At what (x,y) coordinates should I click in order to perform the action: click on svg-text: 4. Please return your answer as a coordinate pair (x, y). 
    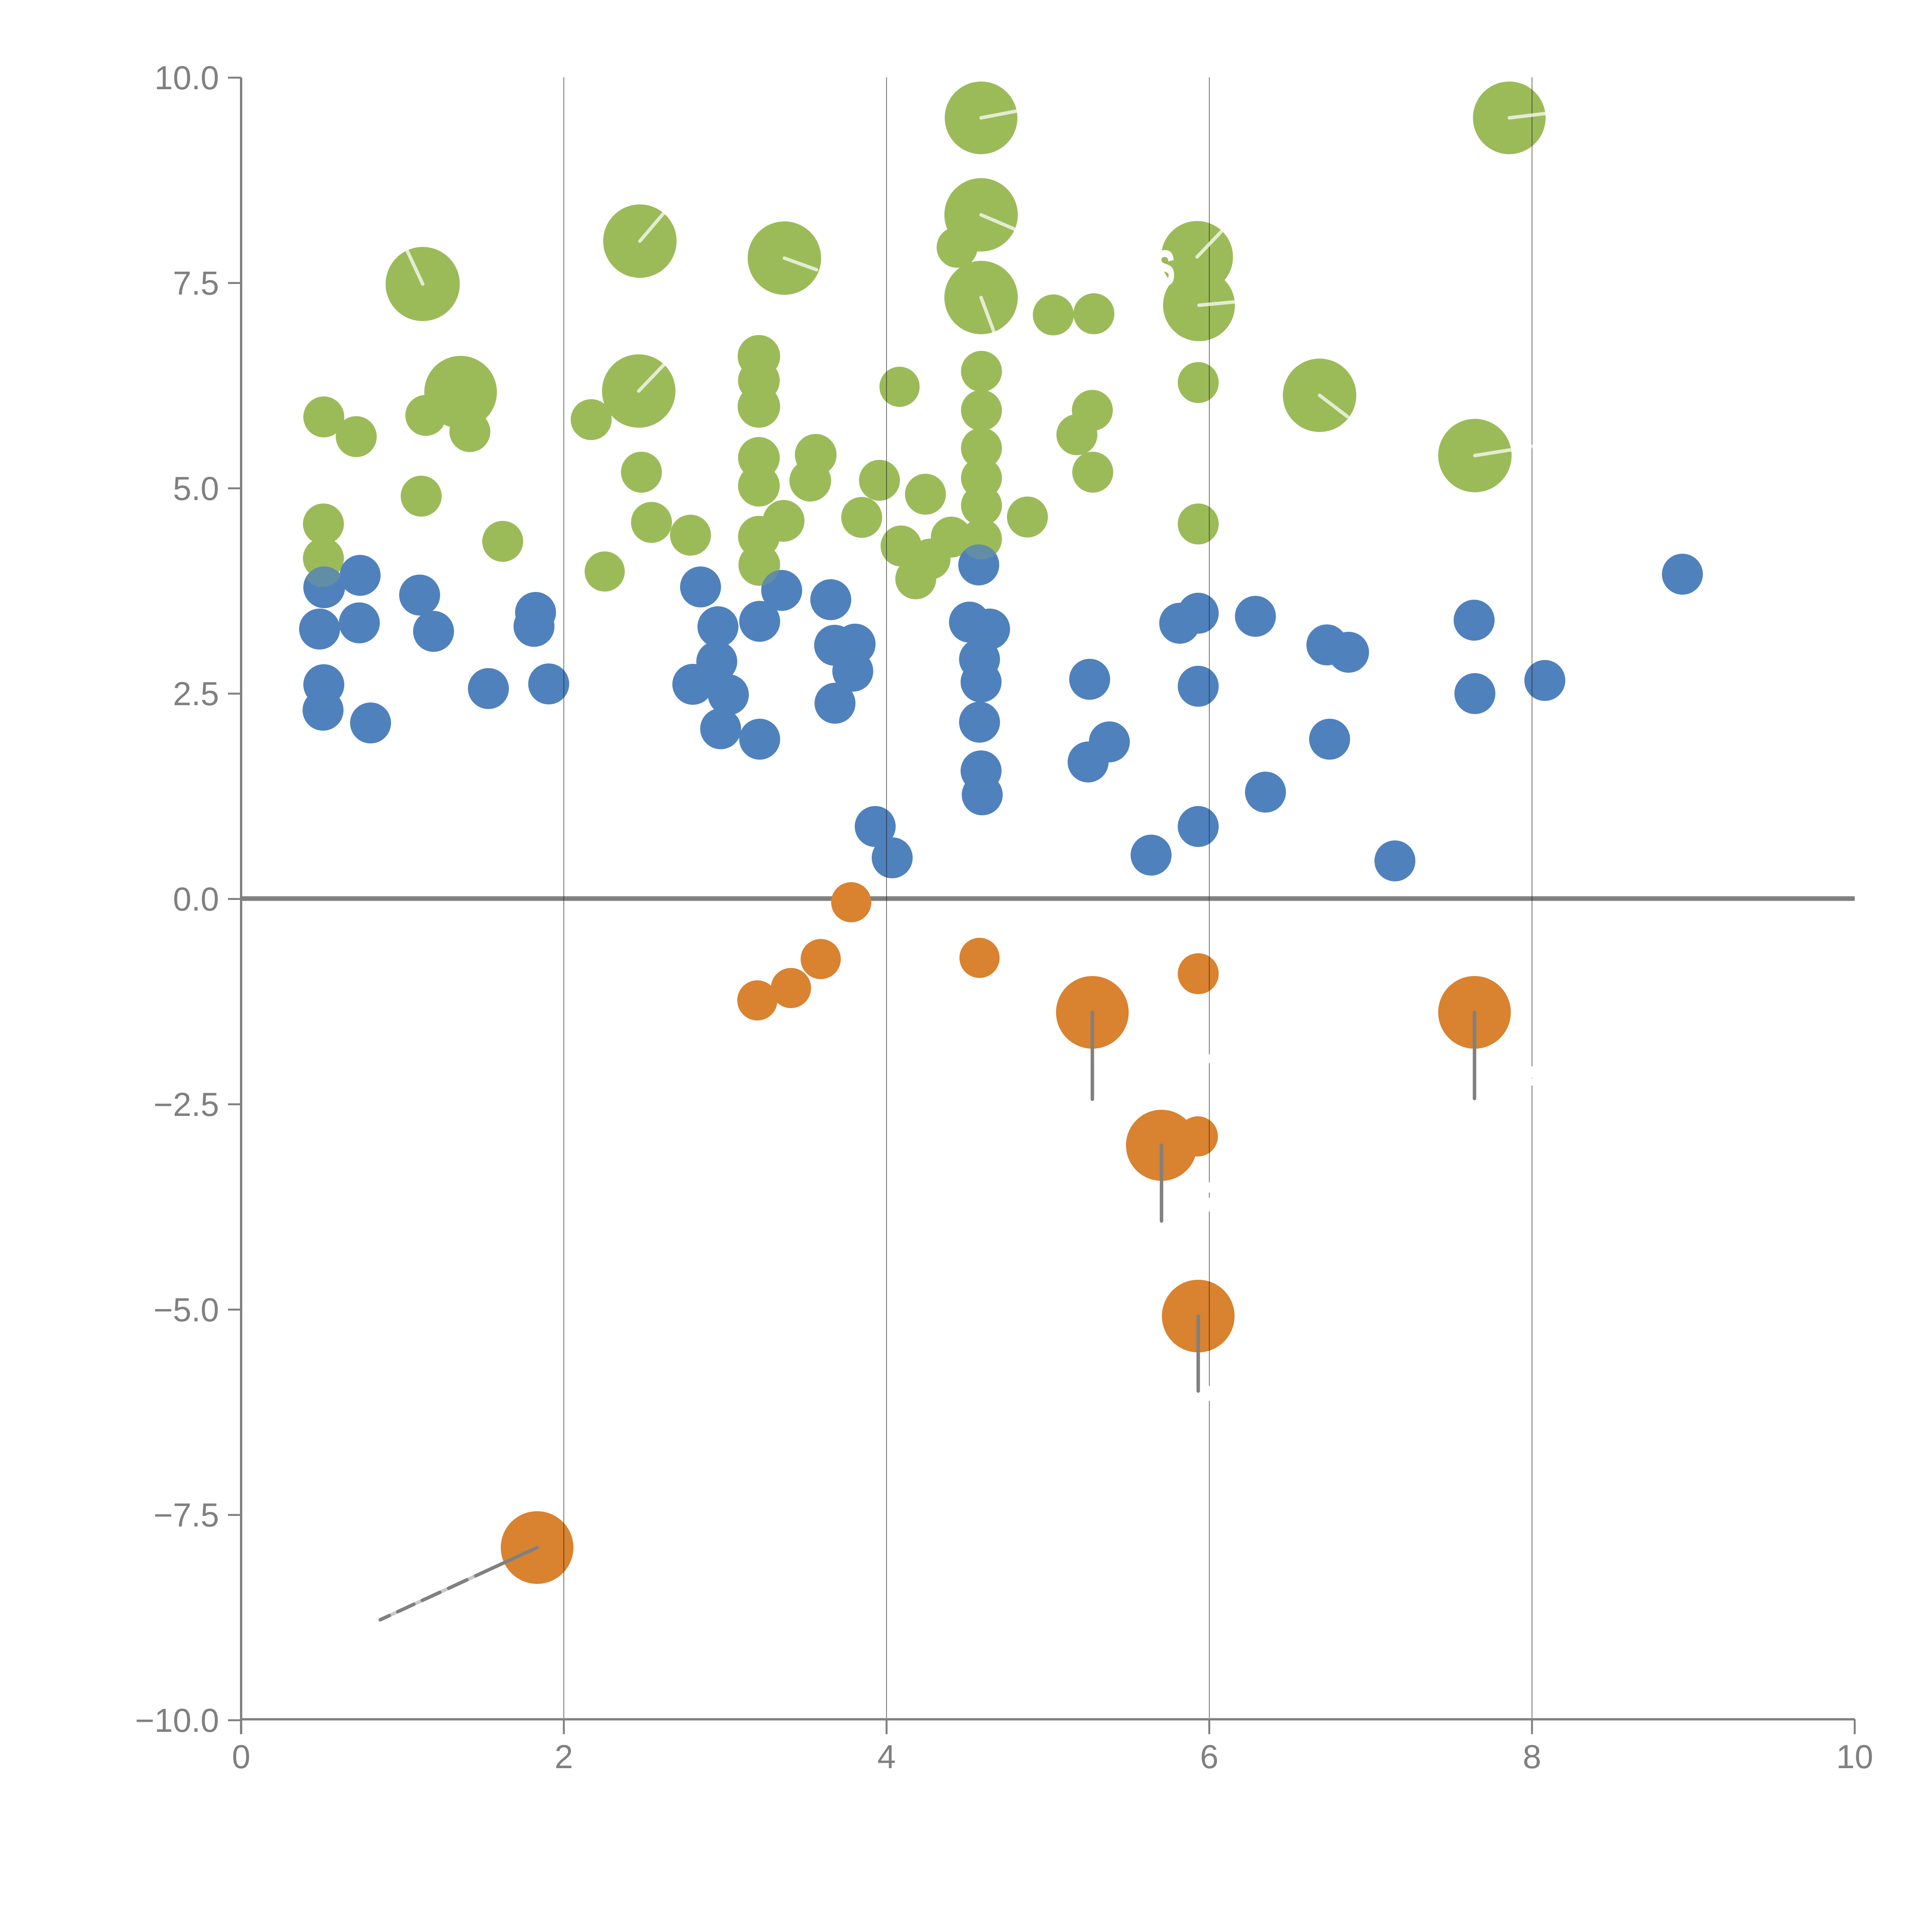
    Looking at the image, I should click on (886, 1757).